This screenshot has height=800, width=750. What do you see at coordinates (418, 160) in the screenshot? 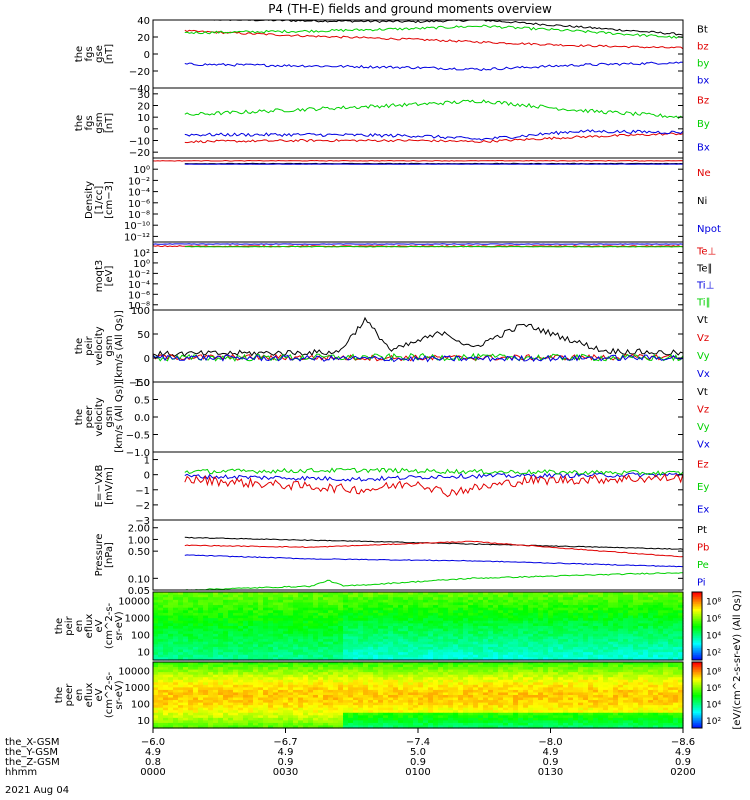
I see `series-line-ne` at bounding box center [418, 160].